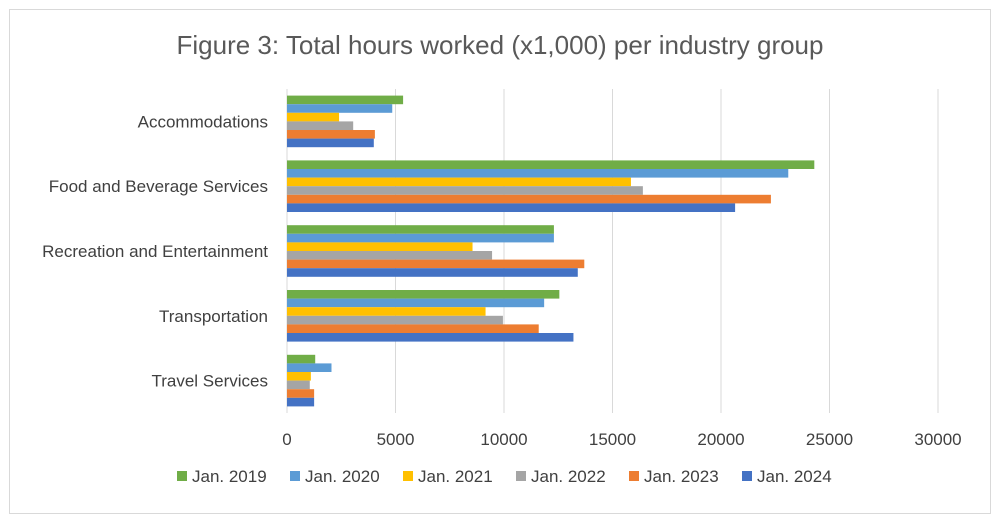 This screenshot has height=521, width=1002. What do you see at coordinates (298, 385) in the screenshot?
I see `bar-travel-services-jan-2022` at bounding box center [298, 385].